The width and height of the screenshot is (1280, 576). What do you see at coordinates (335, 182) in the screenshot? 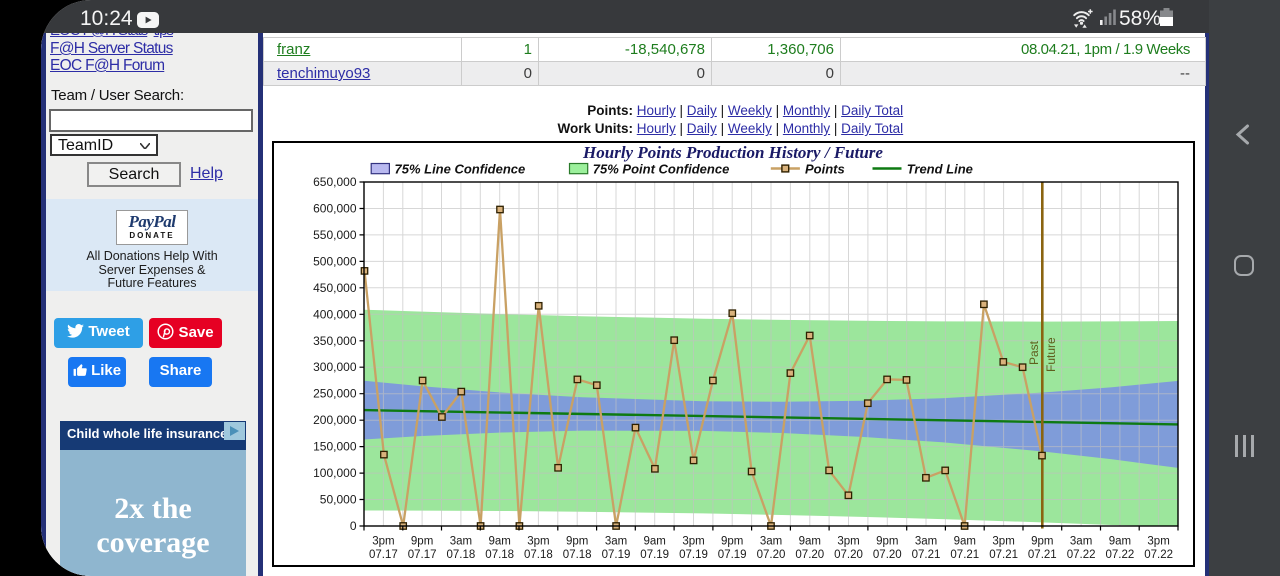
I see `svg-text: 650,000` at bounding box center [335, 182].